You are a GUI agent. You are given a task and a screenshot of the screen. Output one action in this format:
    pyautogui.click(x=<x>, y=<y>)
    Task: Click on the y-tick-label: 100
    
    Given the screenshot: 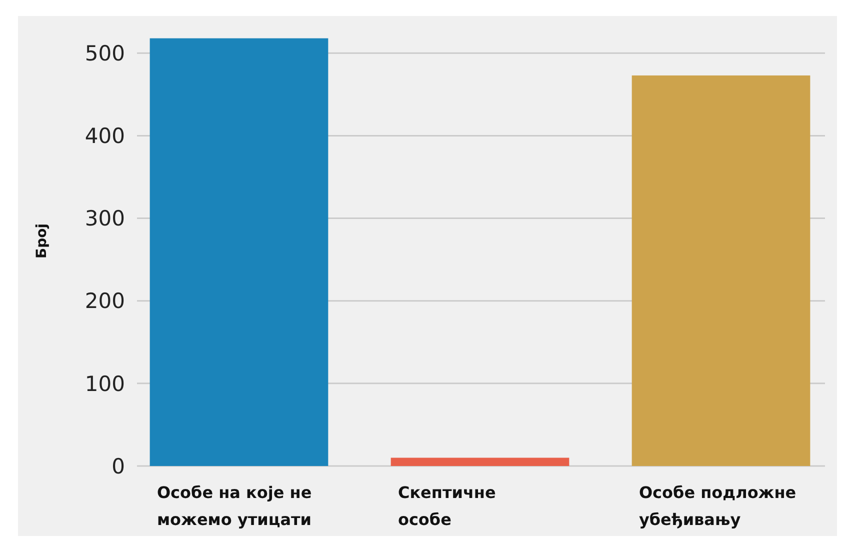 What is the action you would take?
    pyautogui.click(x=104, y=384)
    